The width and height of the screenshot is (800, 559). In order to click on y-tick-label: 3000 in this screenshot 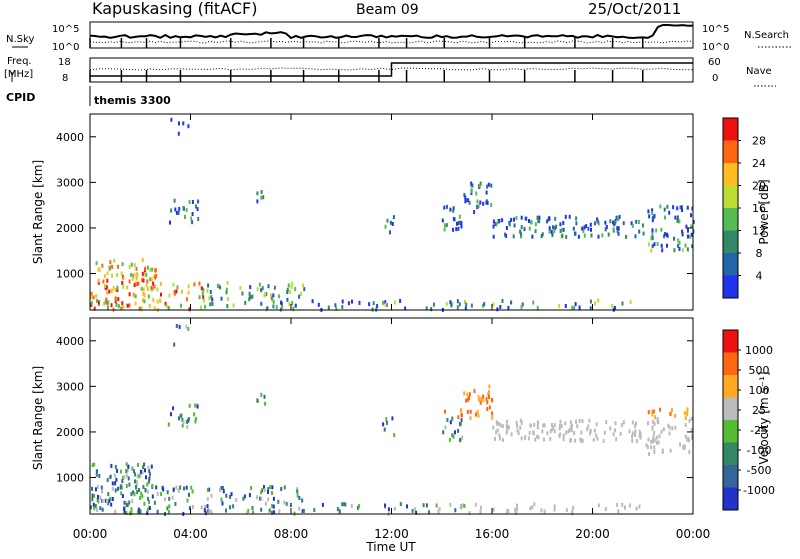, I will do `click(70, 386)`.